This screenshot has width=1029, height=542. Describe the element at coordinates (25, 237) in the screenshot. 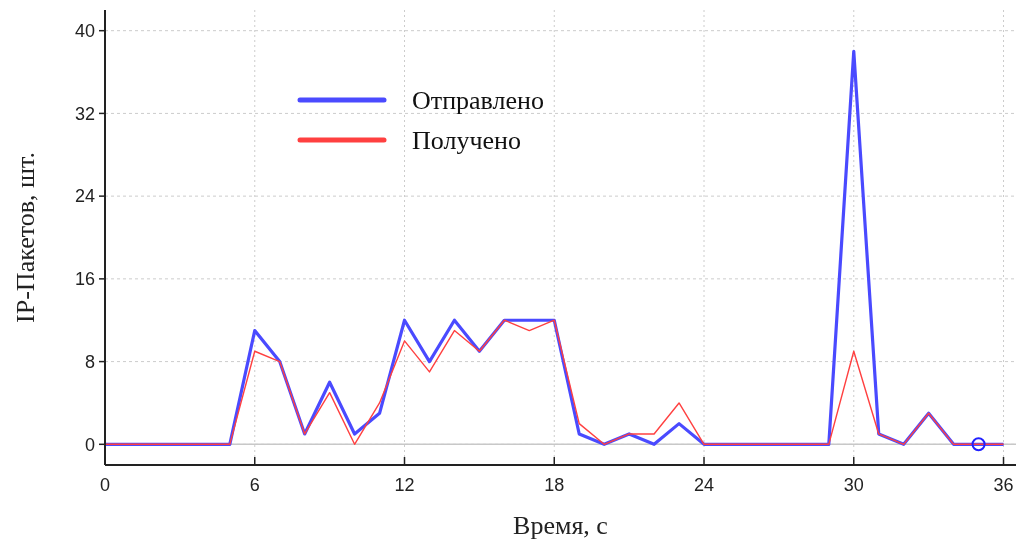

I see `y-axis-title: IP-Пакетов, шт.` at that location.